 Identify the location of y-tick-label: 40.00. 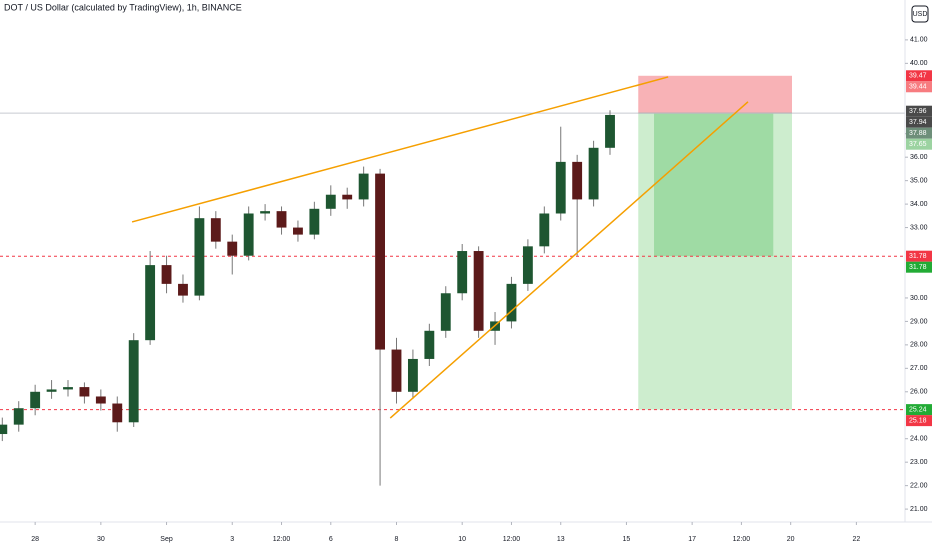
(919, 63).